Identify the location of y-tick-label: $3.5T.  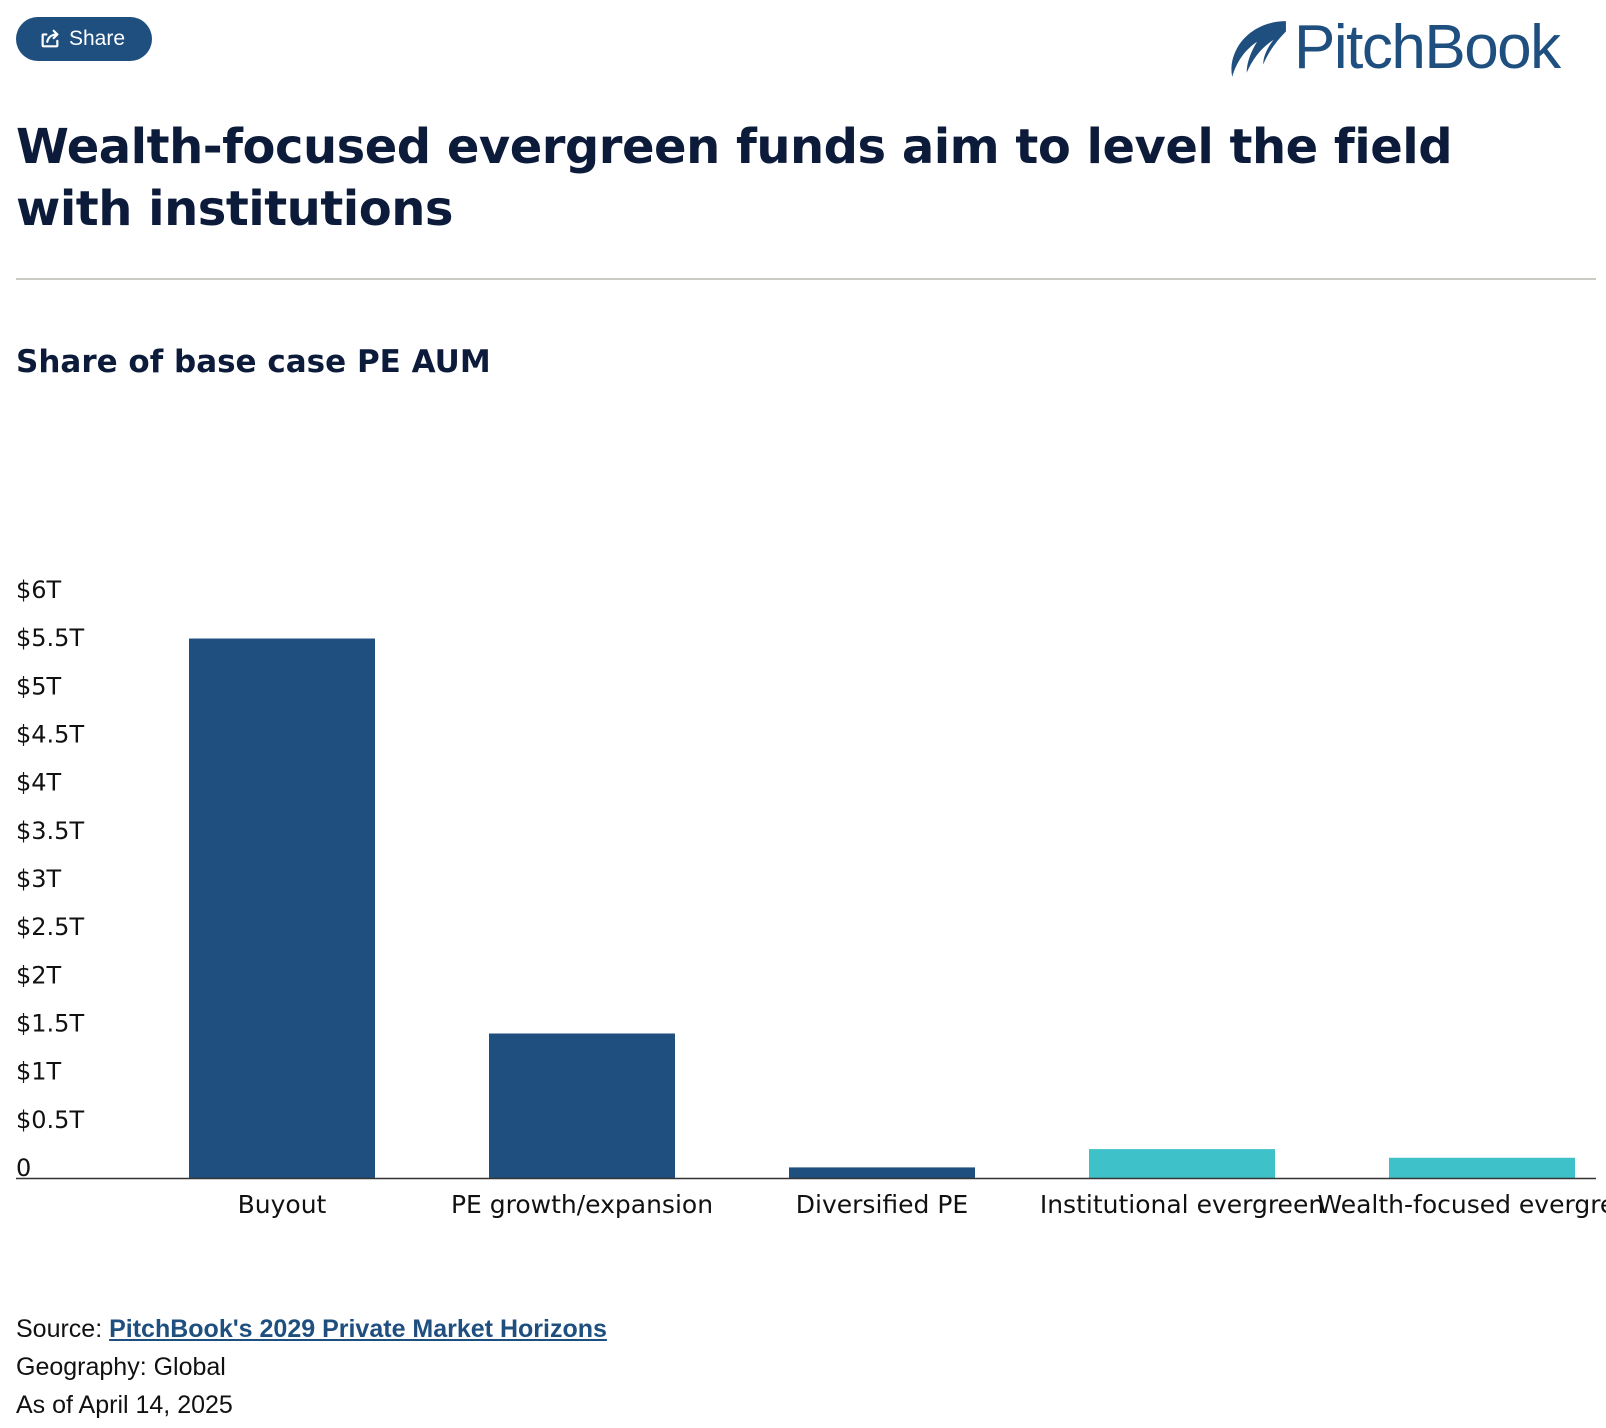
(50, 831).